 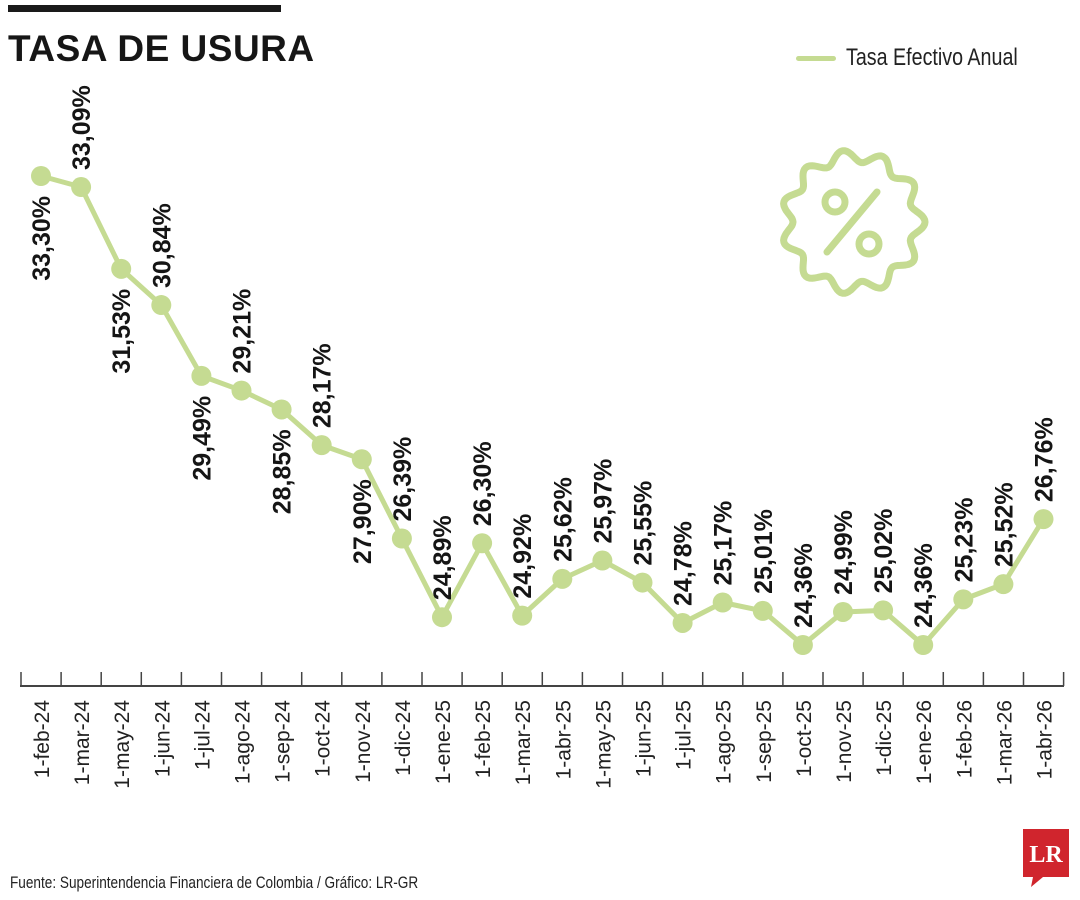 I want to click on x-tick-label: 1-jun-25, so click(x=644, y=738).